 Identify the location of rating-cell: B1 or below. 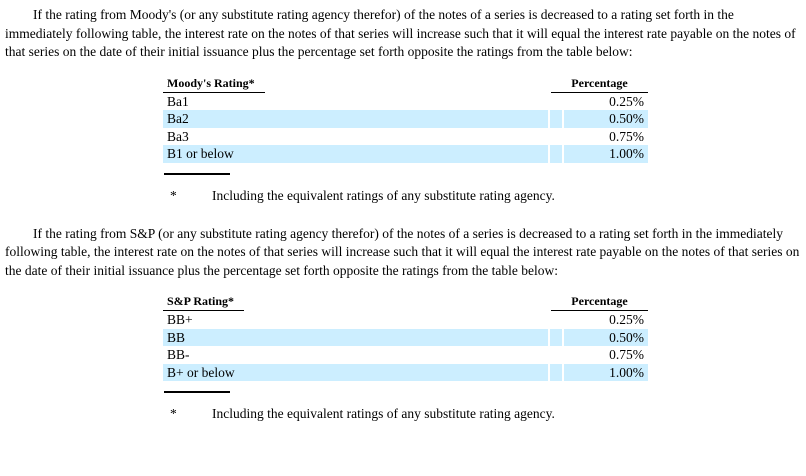
(355, 154).